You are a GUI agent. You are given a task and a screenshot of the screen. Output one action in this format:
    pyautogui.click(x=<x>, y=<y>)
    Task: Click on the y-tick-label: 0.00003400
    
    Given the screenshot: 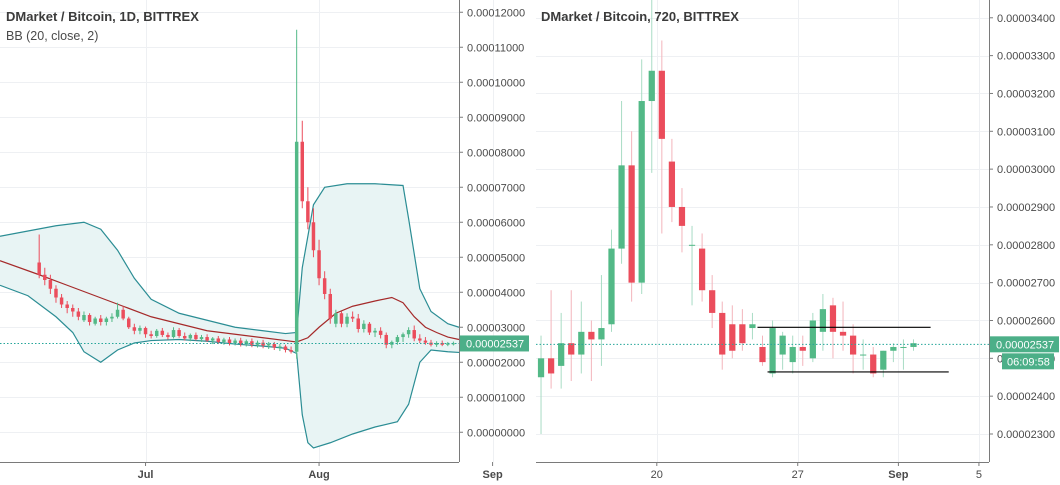 What is the action you would take?
    pyautogui.click(x=1026, y=19)
    